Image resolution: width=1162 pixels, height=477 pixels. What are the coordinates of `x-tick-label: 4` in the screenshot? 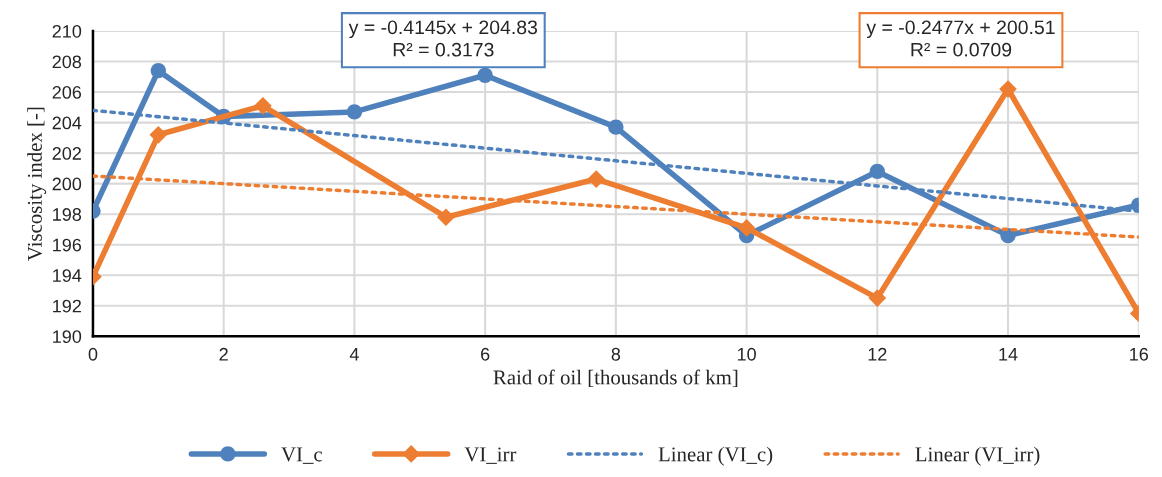 It's located at (354, 354).